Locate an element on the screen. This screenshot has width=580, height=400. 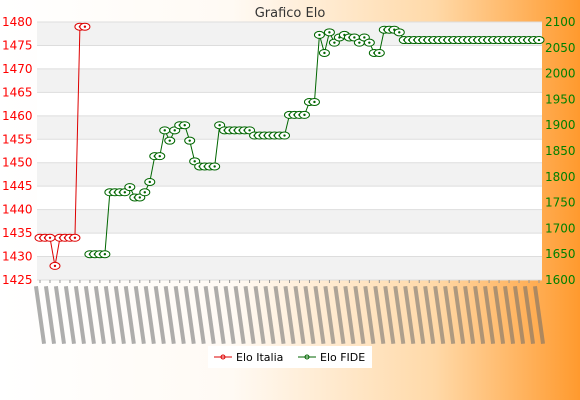
y-left-tick-label: 1435 is located at coordinates (17, 233).